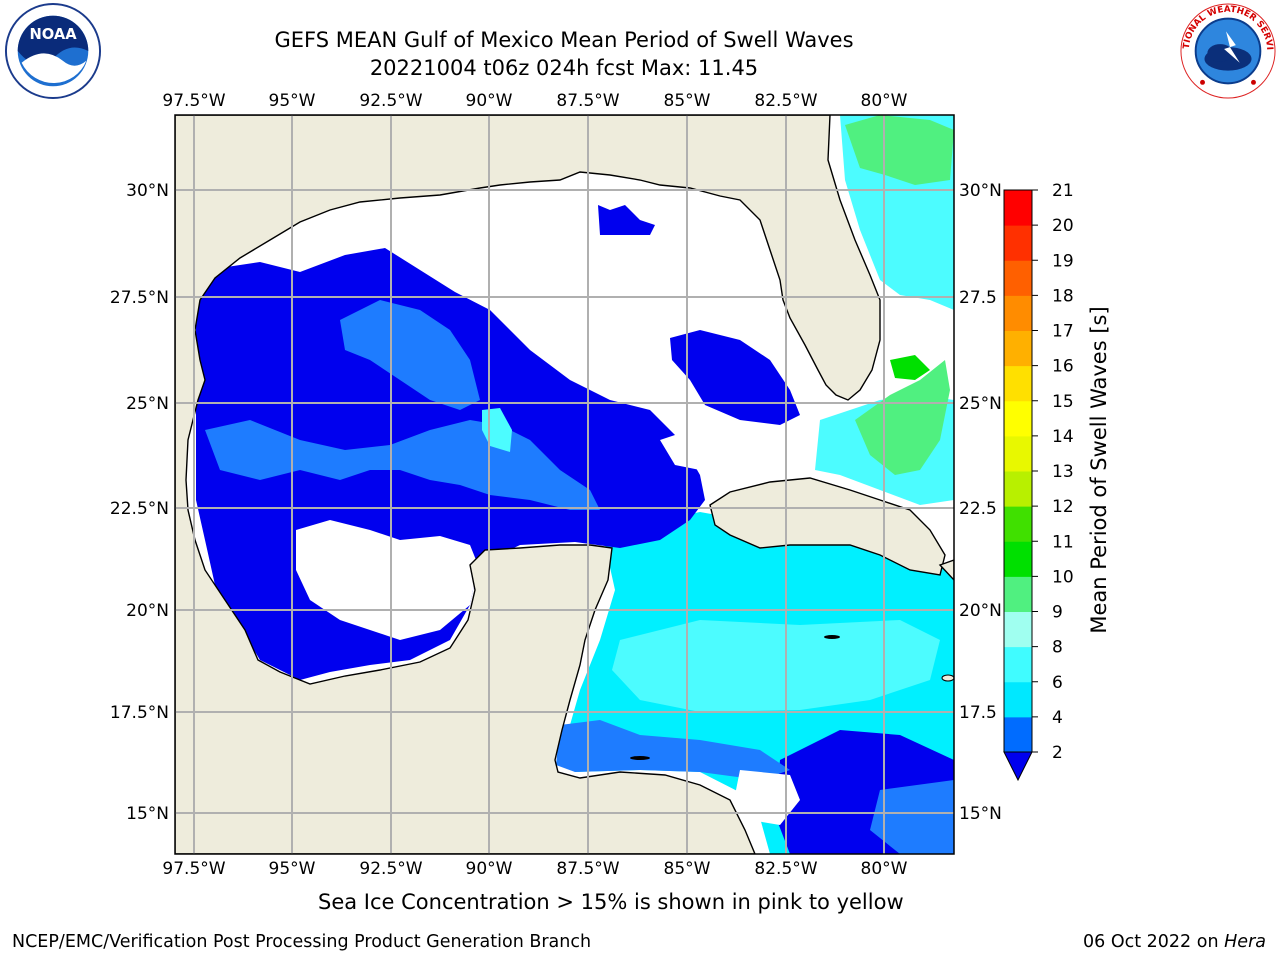  Describe the element at coordinates (390, 869) in the screenshot. I see `lon-label-bottom: 92.5°W` at that location.